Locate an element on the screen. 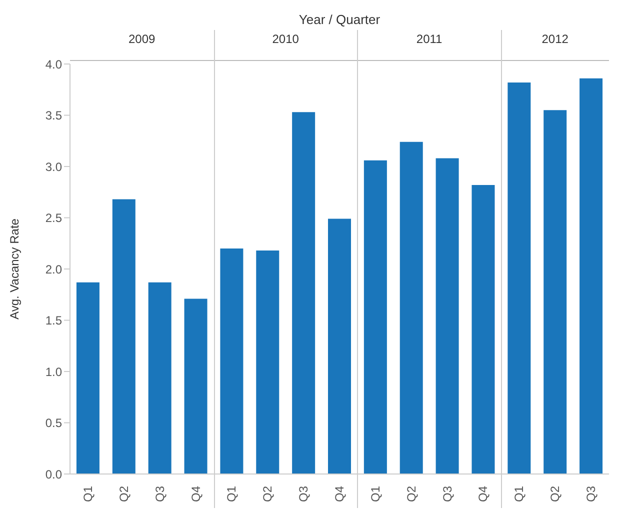 This screenshot has height=519, width=619. text: 2011 is located at coordinates (429, 39).